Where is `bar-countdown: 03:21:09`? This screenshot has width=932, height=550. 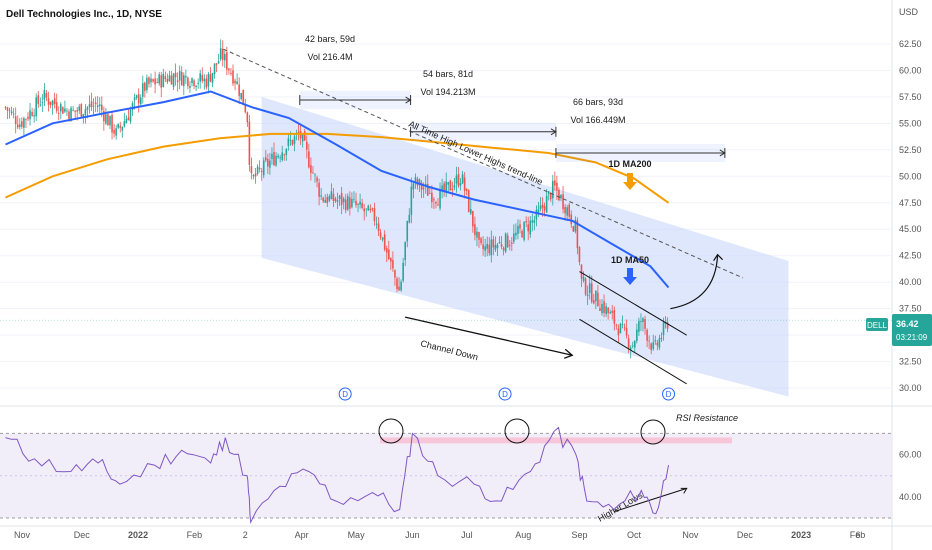
bar-countdown: 03:21:09 is located at coordinates (912, 337).